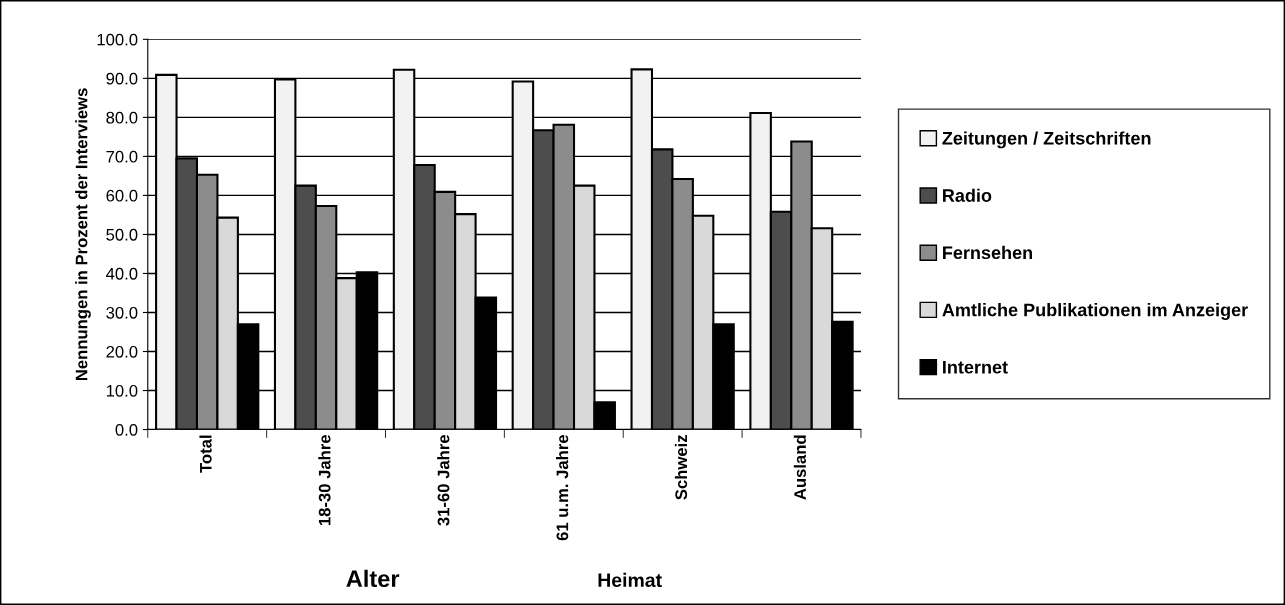 This screenshot has height=605, width=1285. What do you see at coordinates (122, 195) in the screenshot?
I see `y-tick-label: 60.0` at bounding box center [122, 195].